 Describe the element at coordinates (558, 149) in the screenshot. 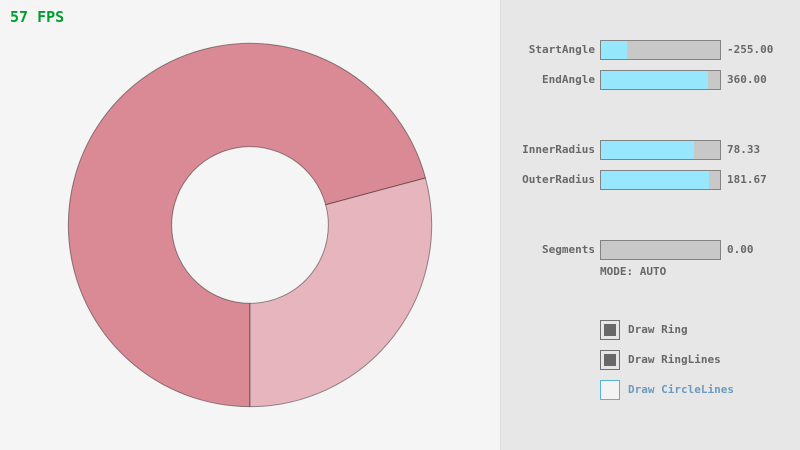

I see `inner-radius-label: InnerRadius` at that location.